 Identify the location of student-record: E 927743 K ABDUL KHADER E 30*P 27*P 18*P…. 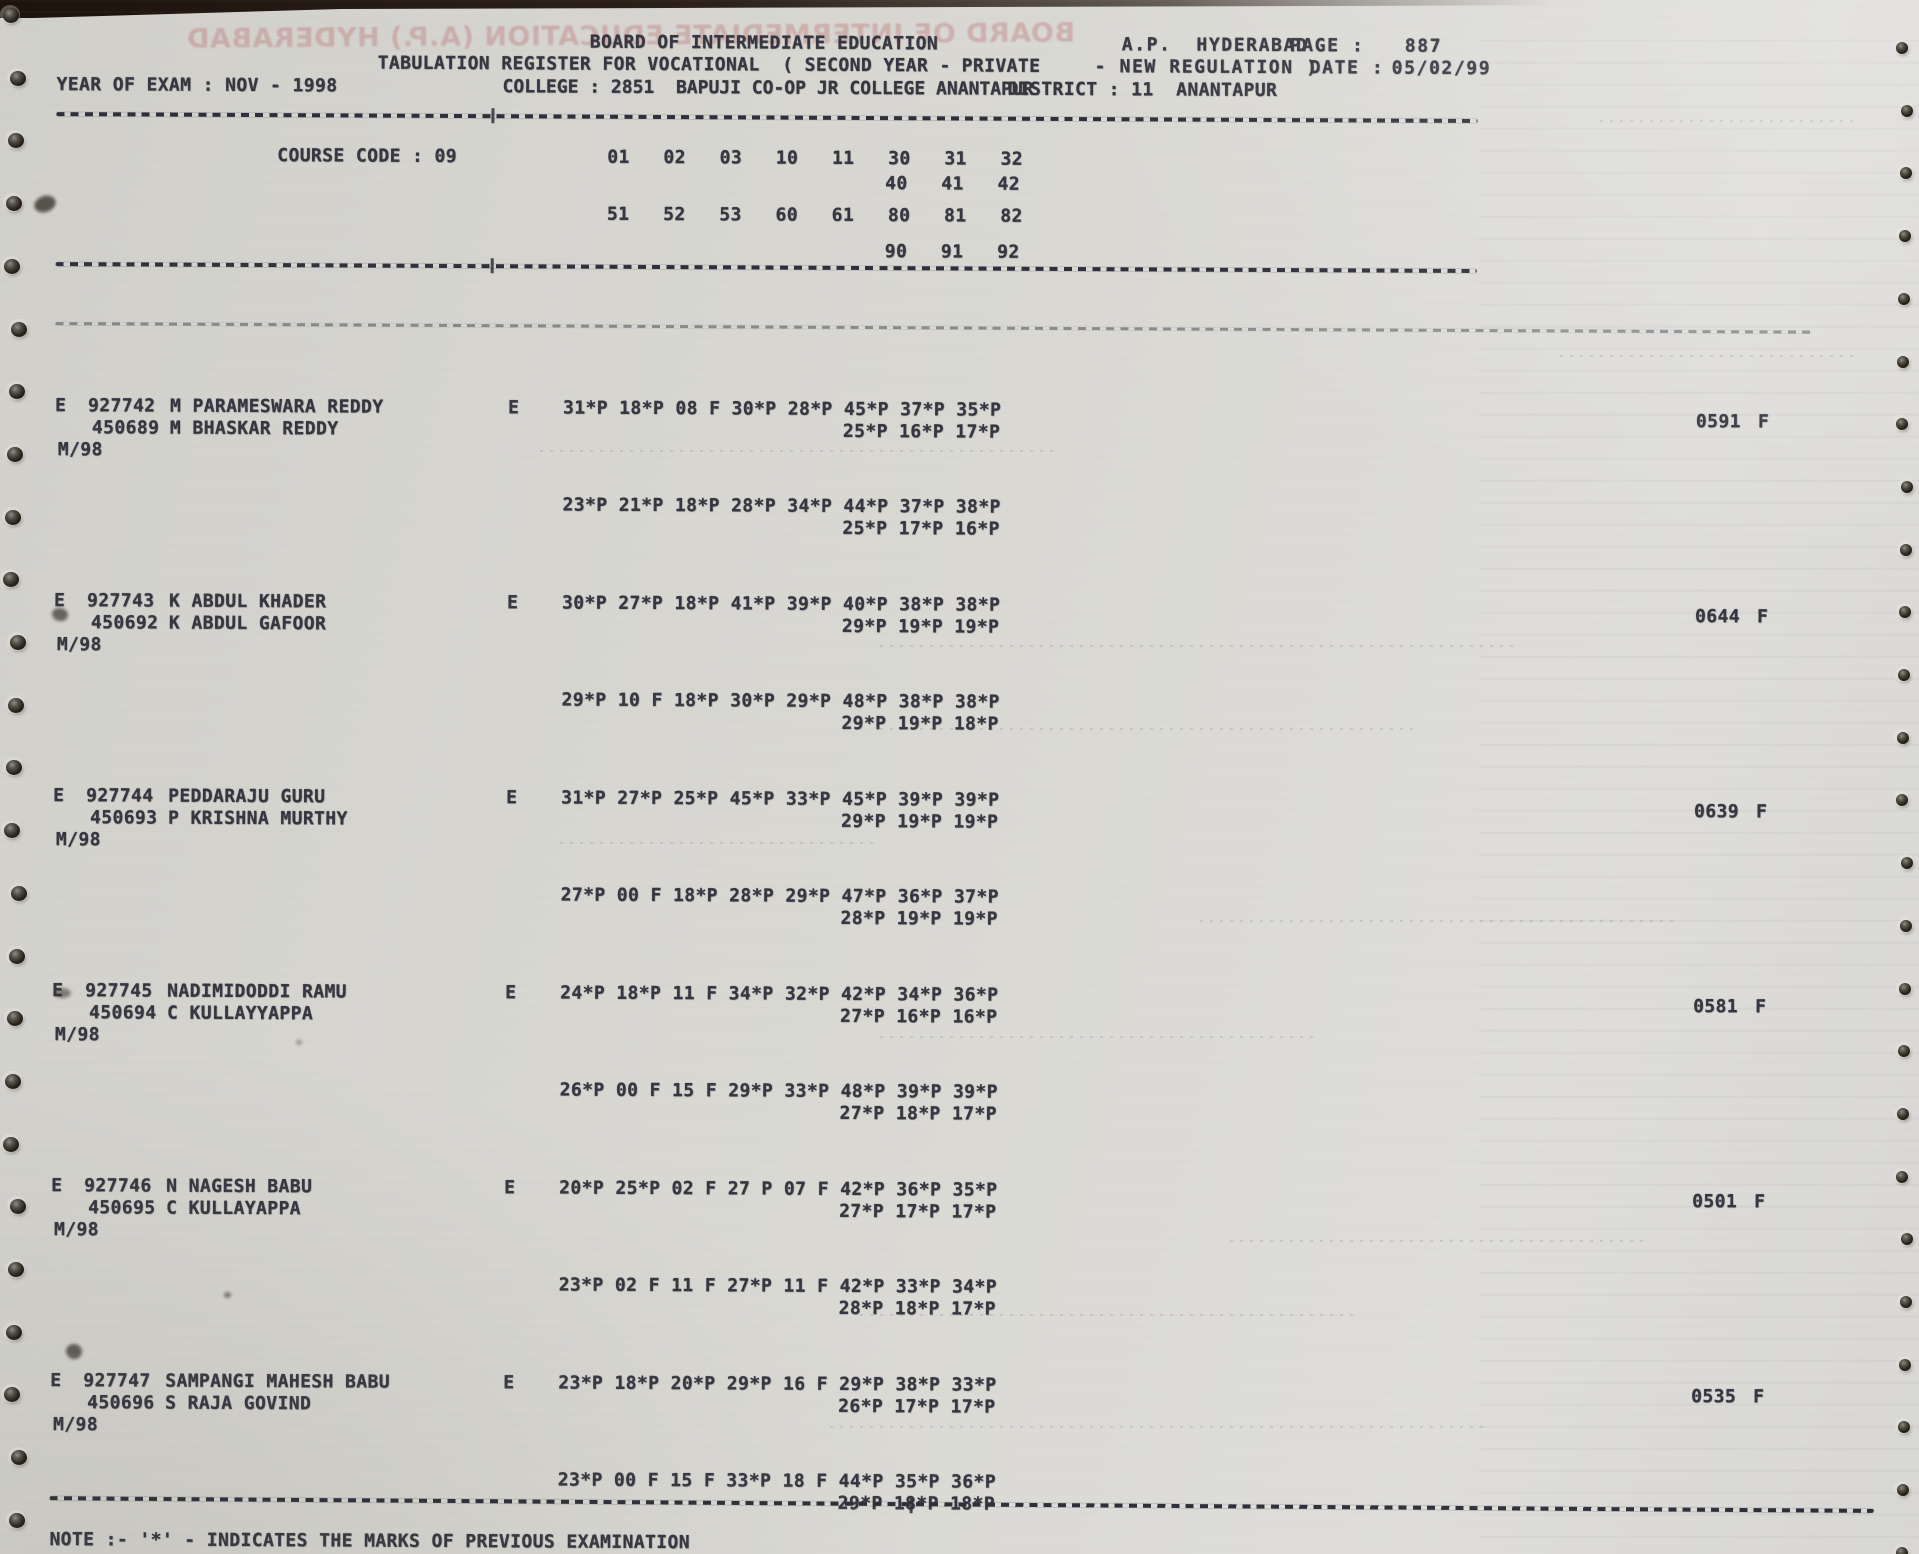
(958, 692).